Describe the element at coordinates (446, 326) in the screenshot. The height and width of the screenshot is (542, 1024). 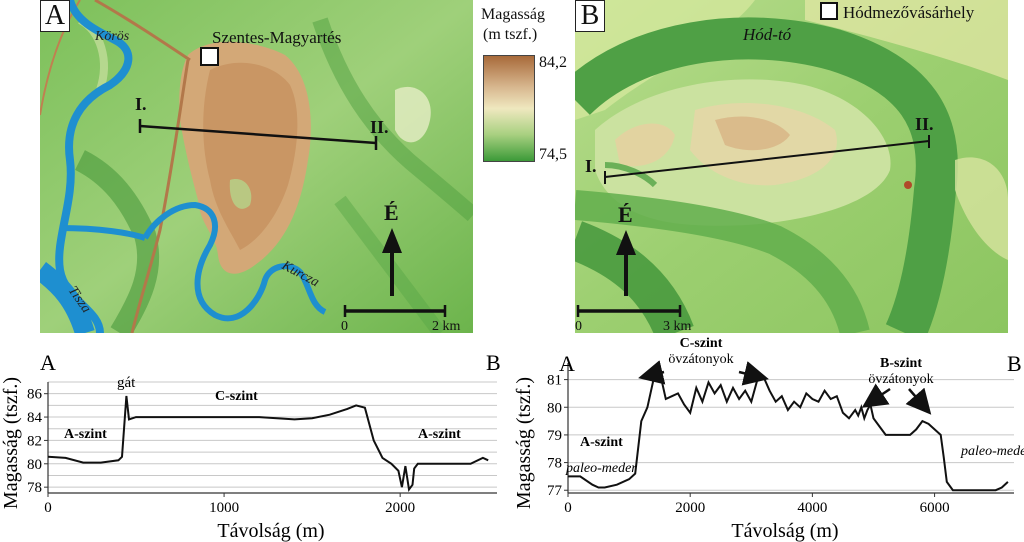
I see `scale-end-a: 2 km` at that location.